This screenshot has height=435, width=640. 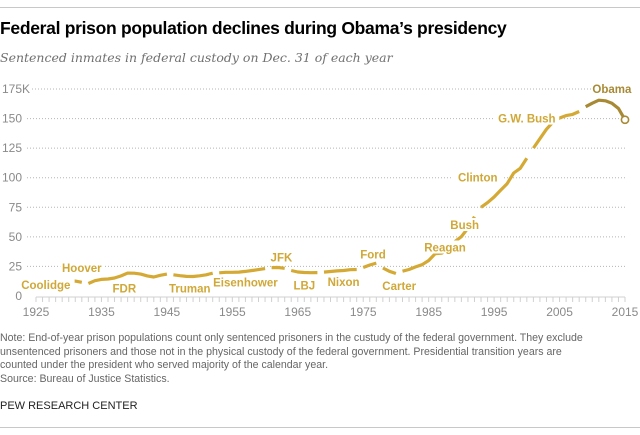 I want to click on series-line-lbj, so click(x=304, y=271).